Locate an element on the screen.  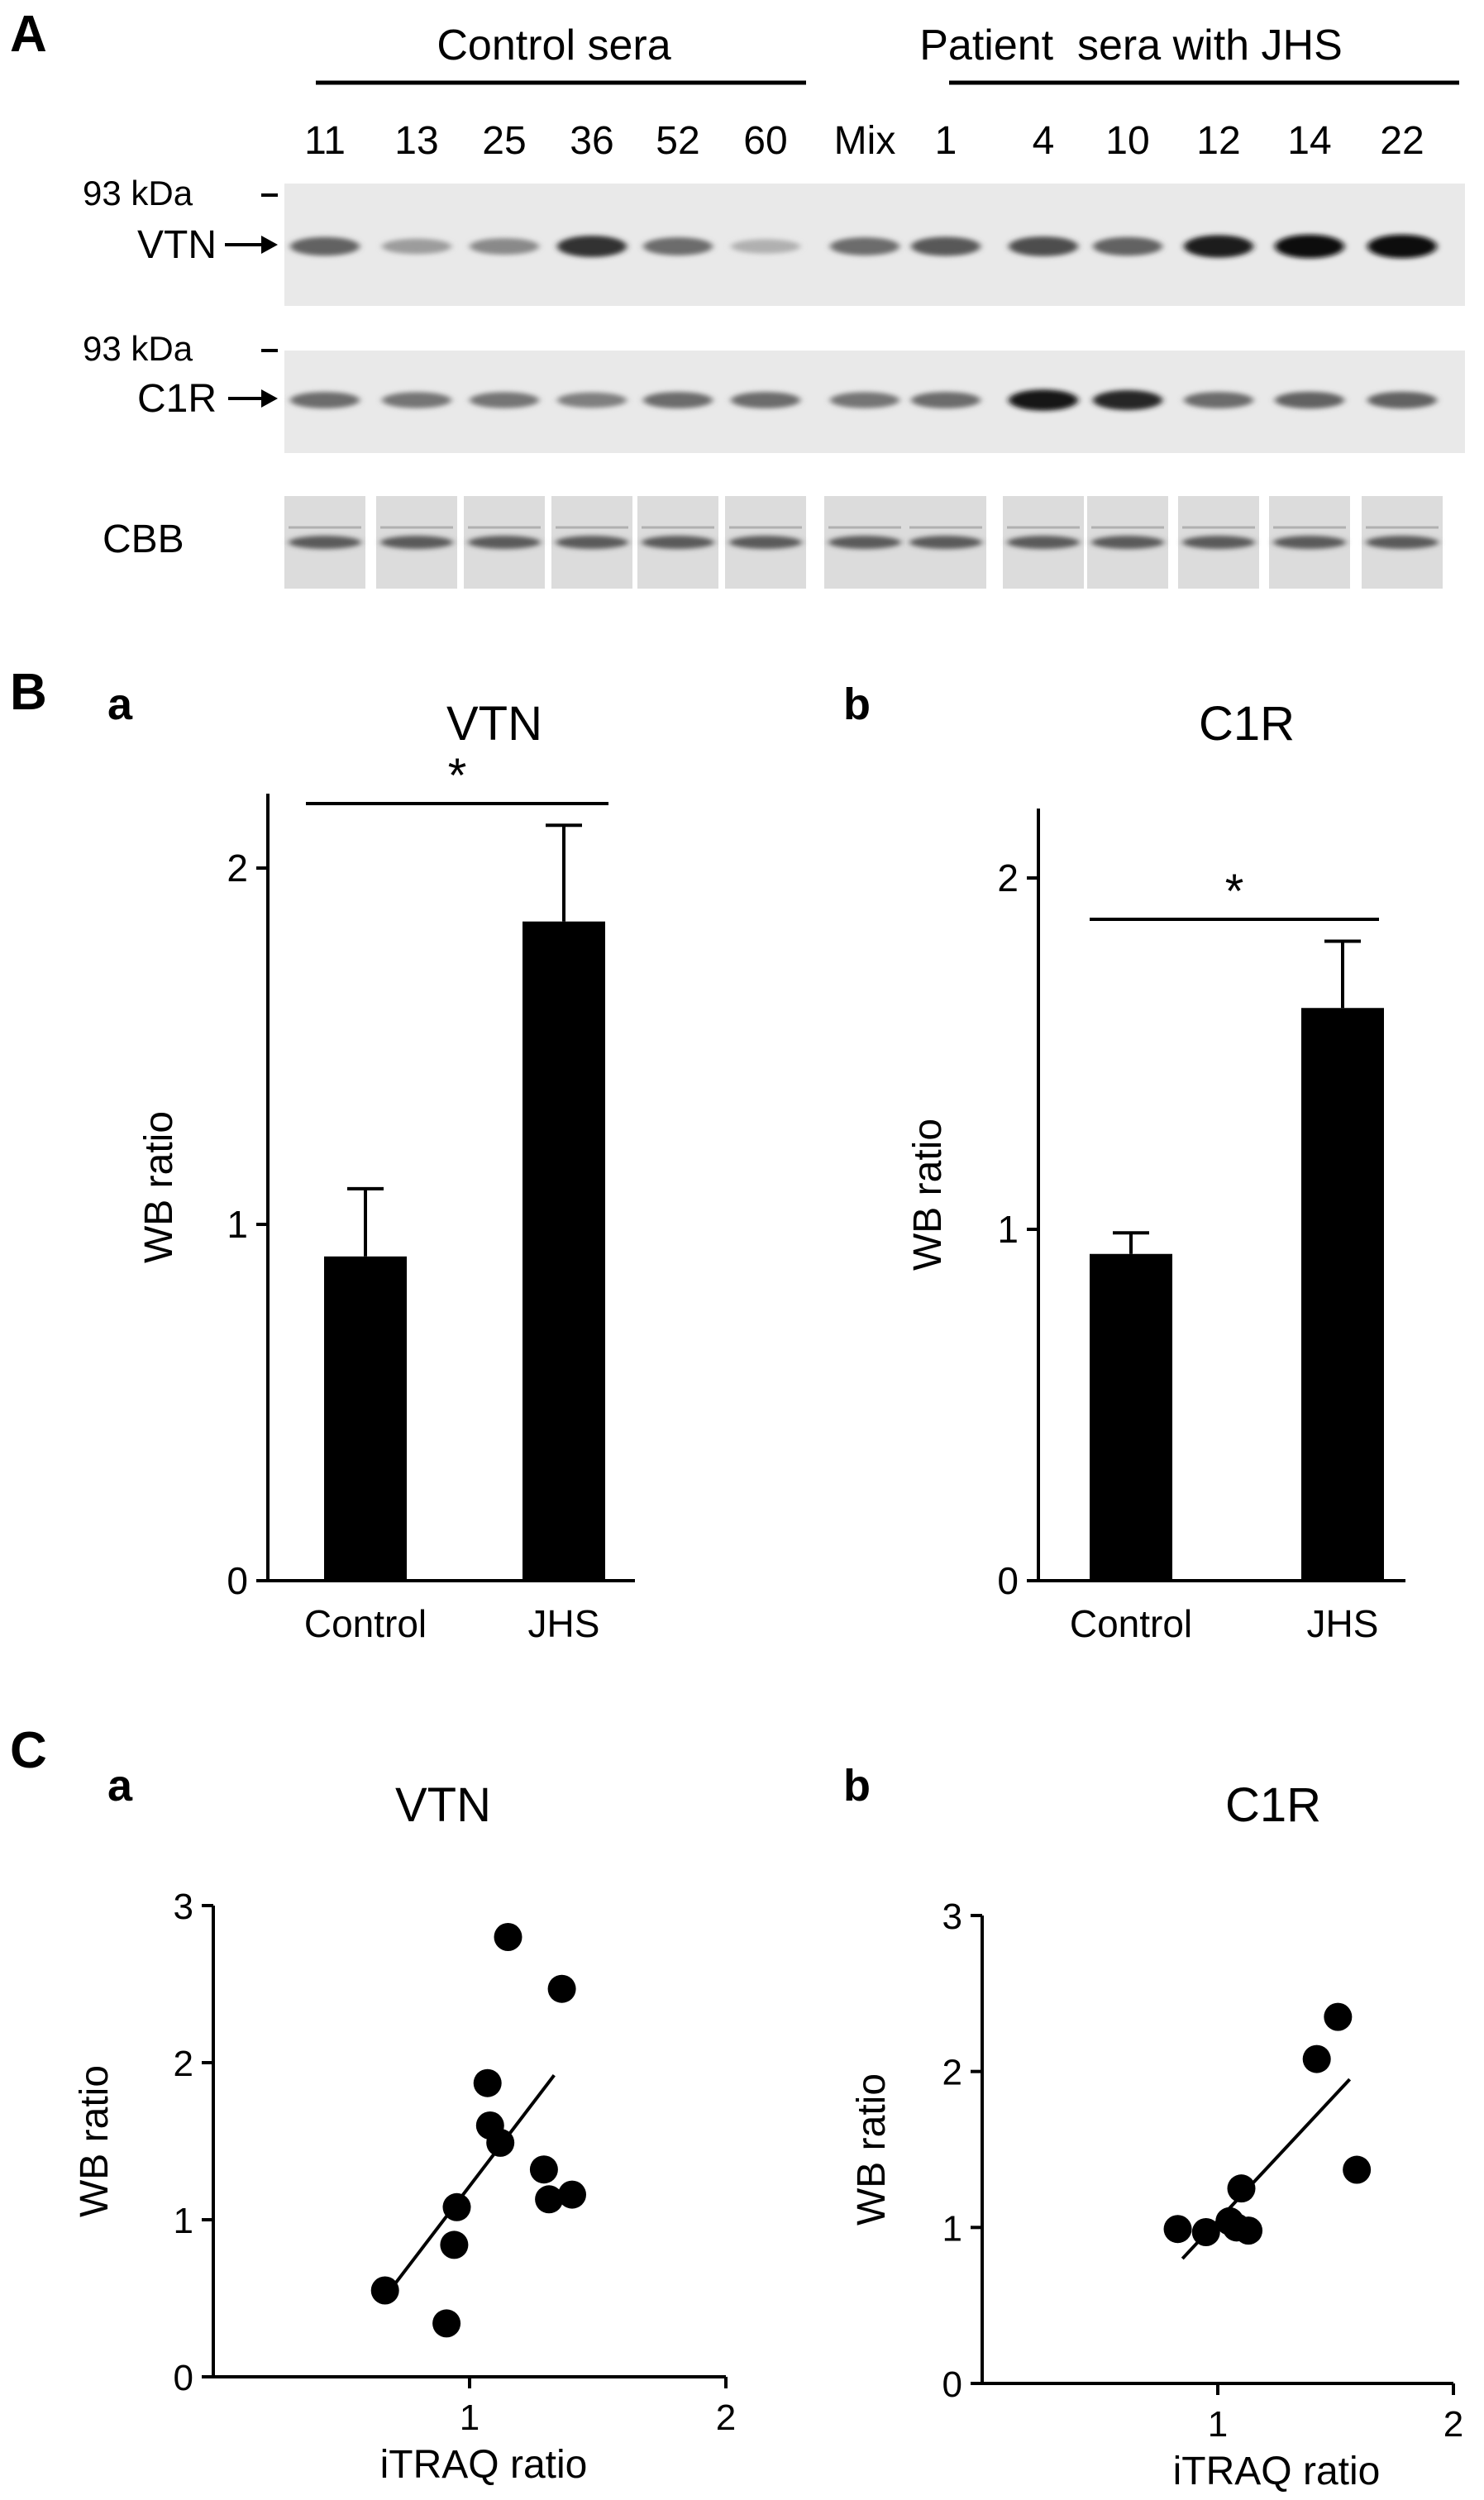
patient-sera-label: Patient sera with JHS is located at coordinates (1131, 45).